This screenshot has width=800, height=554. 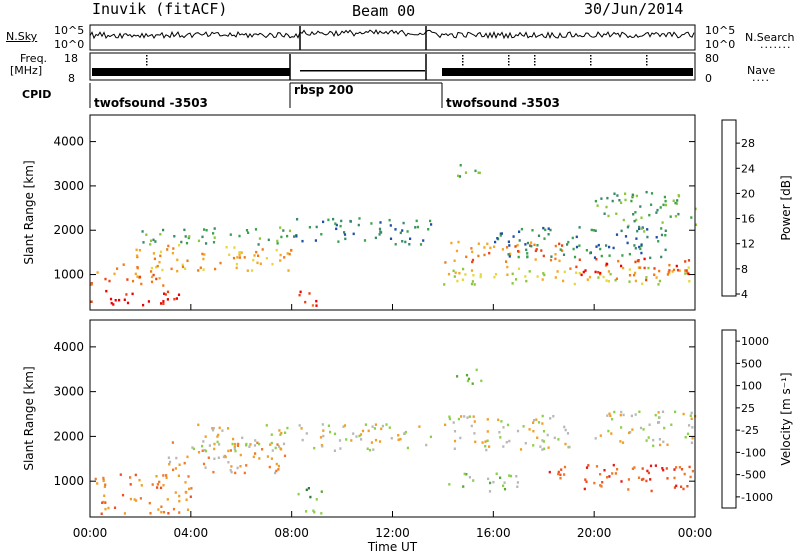 What do you see at coordinates (720, 44) in the screenshot?
I see `nsearch-tick-bottom: 10^0` at bounding box center [720, 44].